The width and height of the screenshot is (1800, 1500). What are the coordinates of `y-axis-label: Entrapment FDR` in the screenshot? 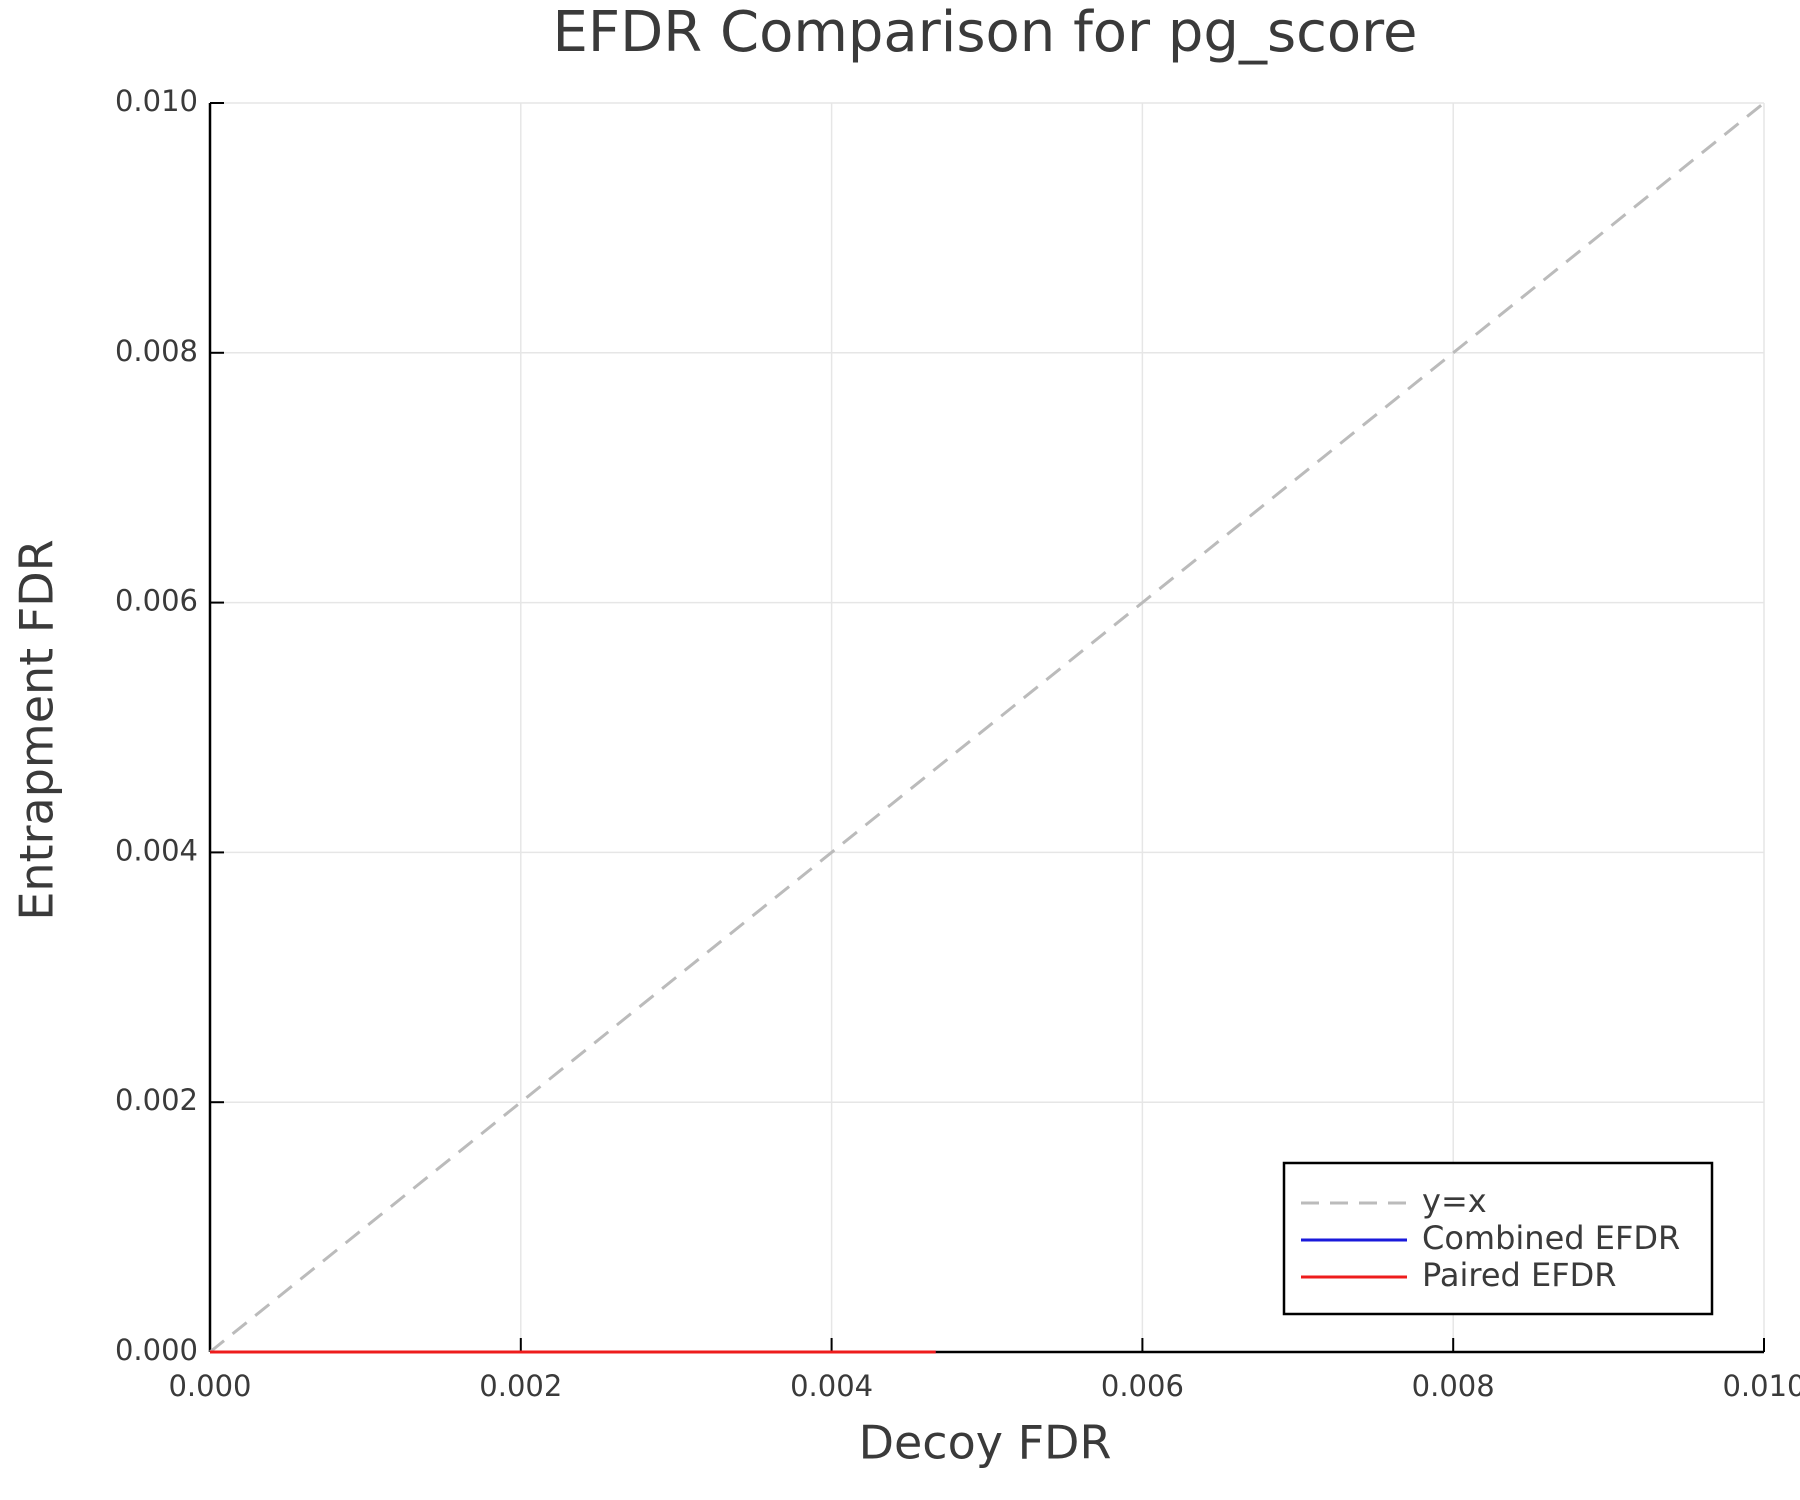 It's located at (37, 729).